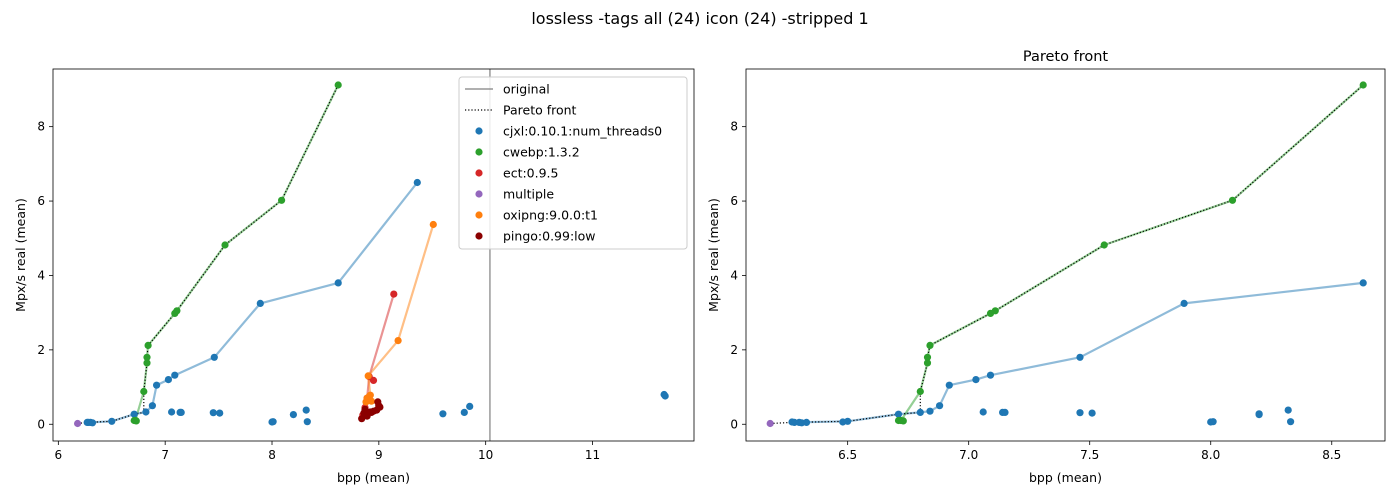  I want to click on data-point-multiple, so click(770, 423).